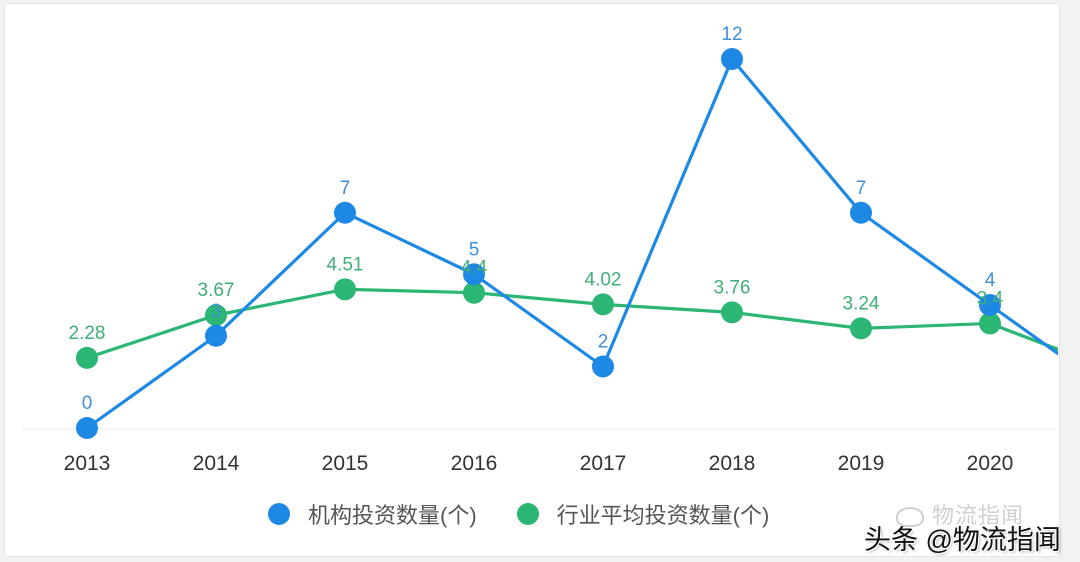  Describe the element at coordinates (990, 280) in the screenshot. I see `data-label: 4` at that location.